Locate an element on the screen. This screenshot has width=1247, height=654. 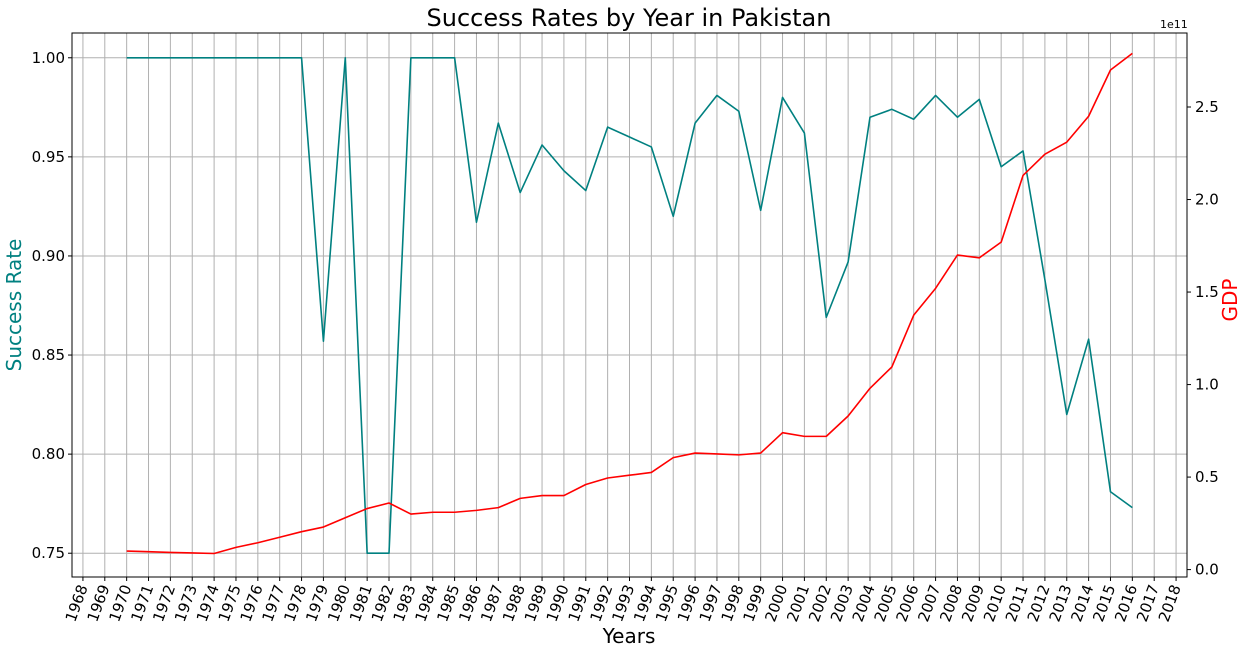
right-y-axis-ticks: 0.0 0.5 1.0 1.5 2.0 2.5 is located at coordinates (1203, 338).